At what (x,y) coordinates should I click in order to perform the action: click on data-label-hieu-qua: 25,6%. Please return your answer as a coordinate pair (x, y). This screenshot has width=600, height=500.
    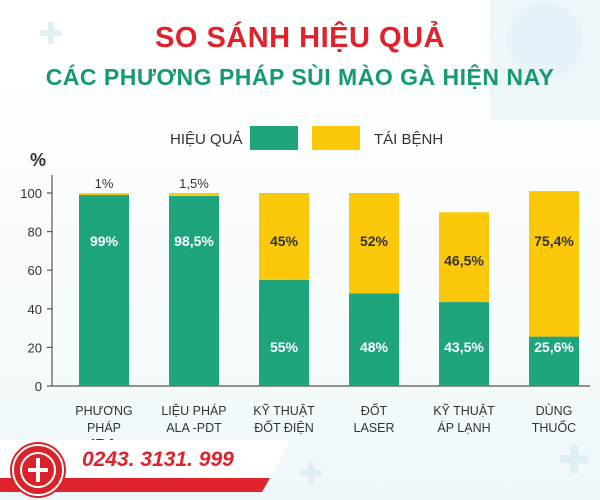
    Looking at the image, I should click on (554, 347).